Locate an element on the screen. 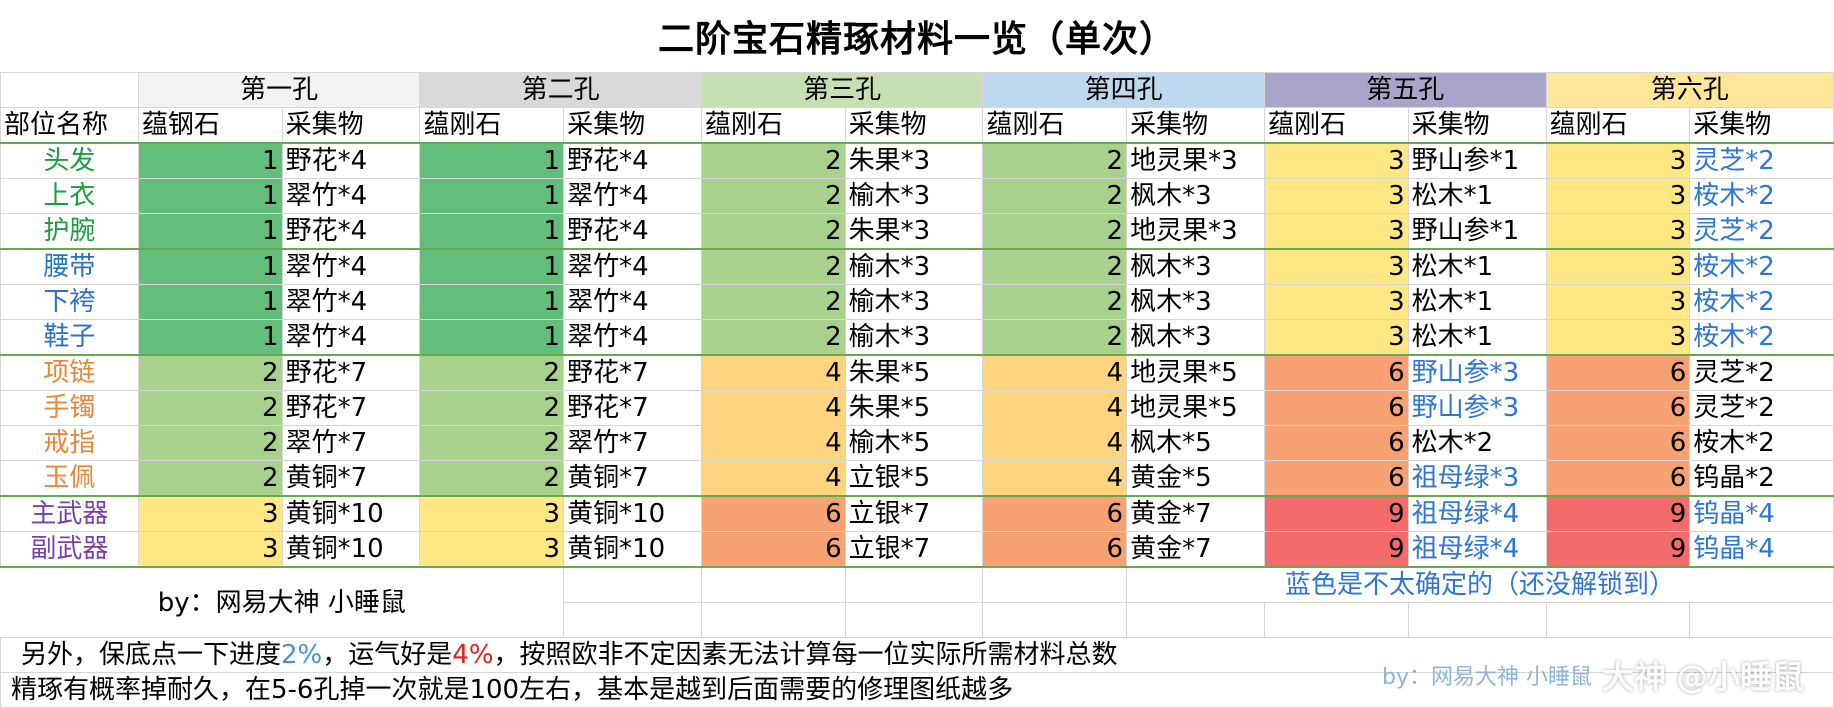 The height and width of the screenshot is (708, 1834). part-name: 头发 is located at coordinates (69, 160).